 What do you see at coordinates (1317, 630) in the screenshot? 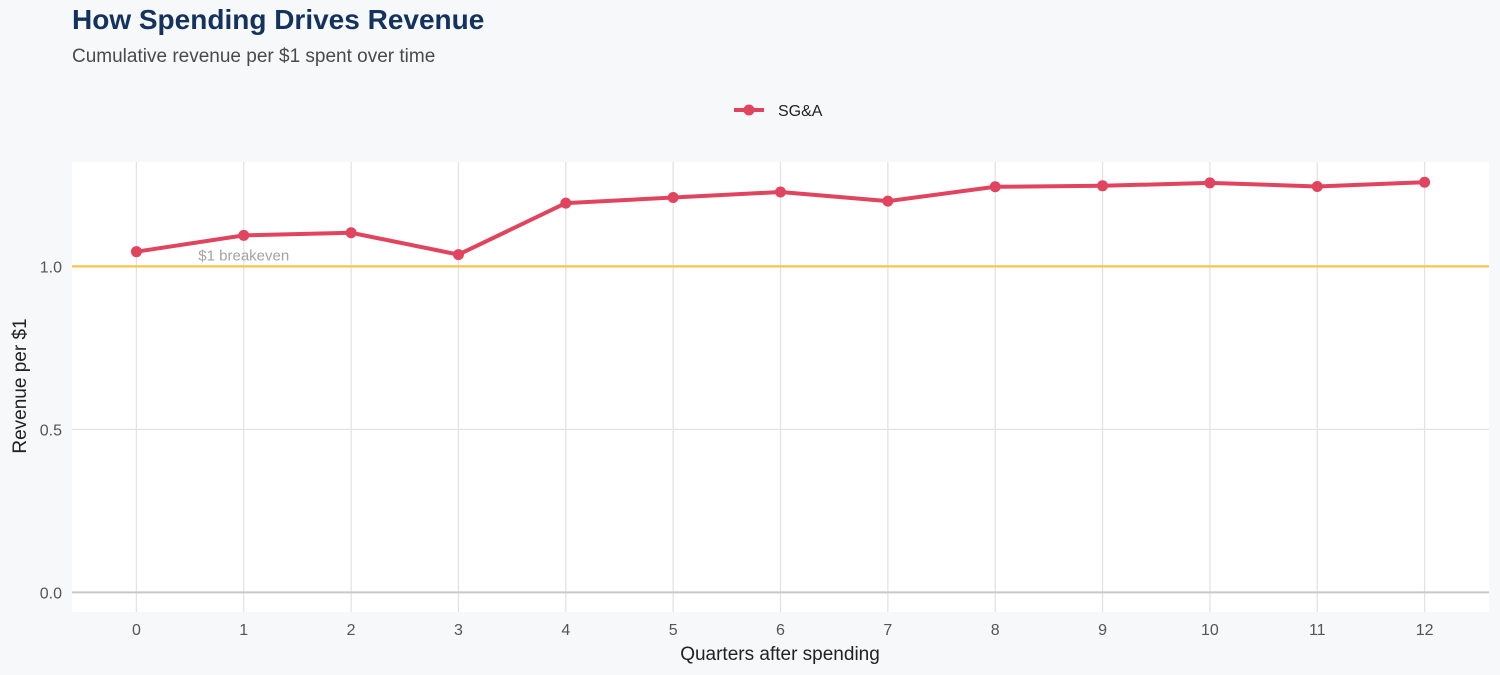
I see `x-tick-label: 11` at bounding box center [1317, 630].